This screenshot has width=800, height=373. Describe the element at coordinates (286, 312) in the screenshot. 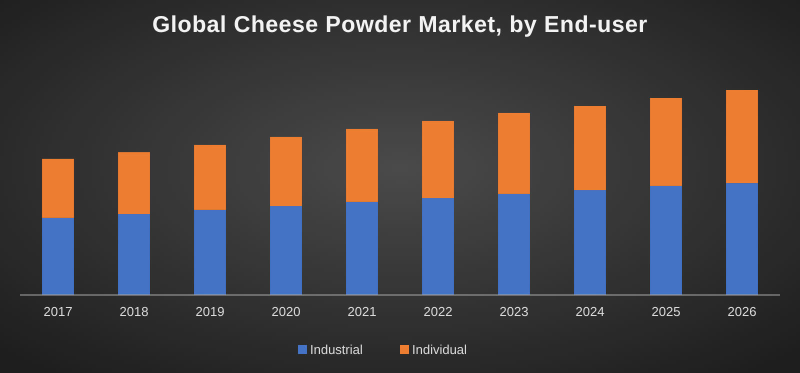

I see `x-tick-label: 2020` at that location.